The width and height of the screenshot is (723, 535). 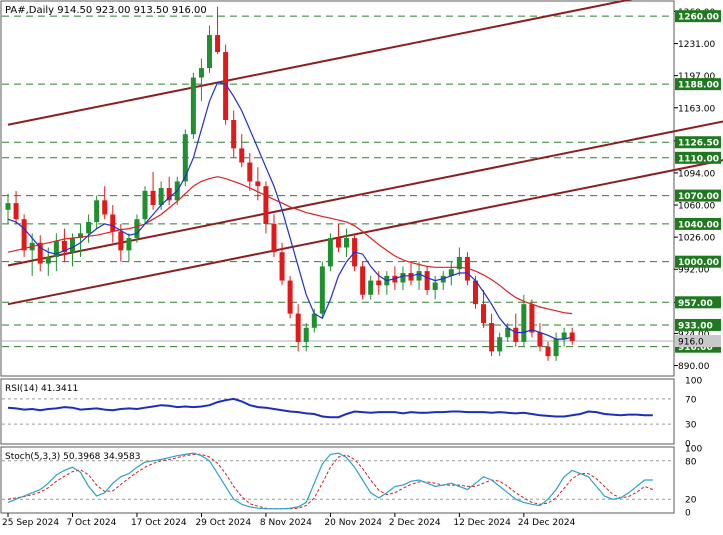 I want to click on price-tick-label: 1060.00, so click(x=696, y=207).